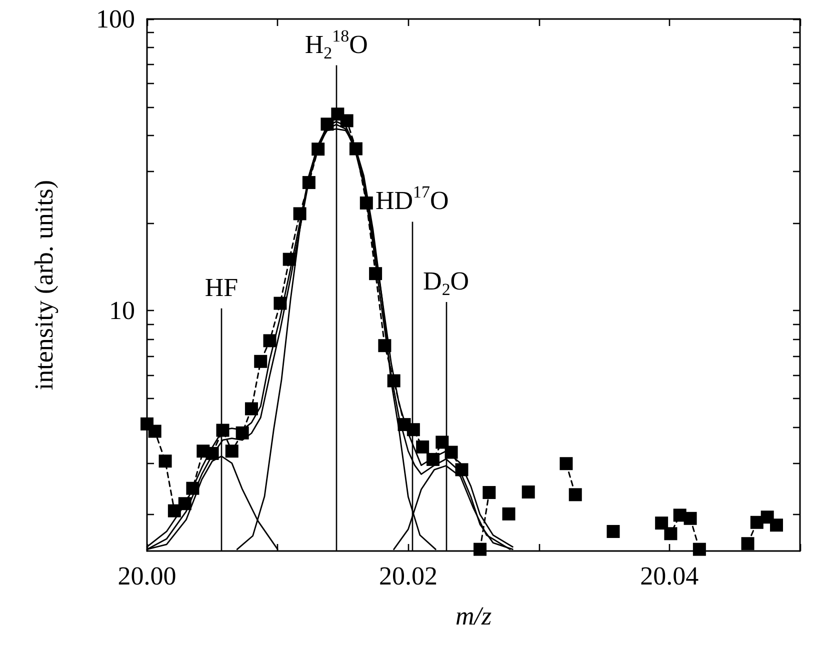 The width and height of the screenshot is (819, 646). What do you see at coordinates (44, 285) in the screenshot?
I see `y-axis-title: intensity (arb. units)` at bounding box center [44, 285].